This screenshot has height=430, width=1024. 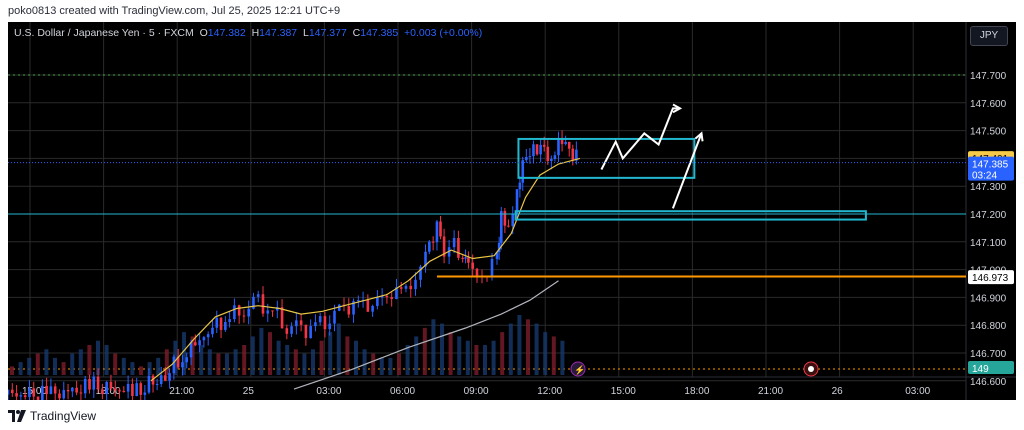 What do you see at coordinates (623, 391) in the screenshot?
I see `x-tick-label: 15:00` at bounding box center [623, 391].